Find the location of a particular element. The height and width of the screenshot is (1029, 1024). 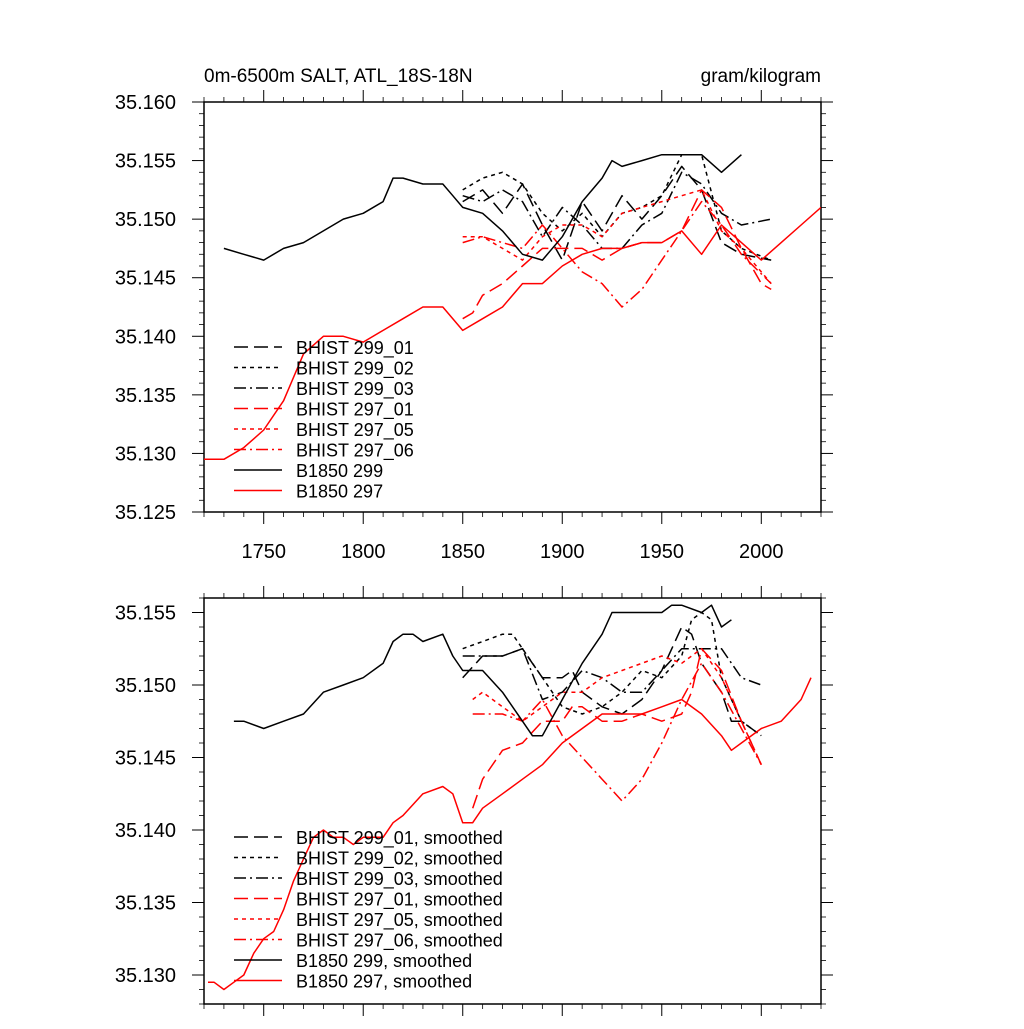

x-tick-label: 1950 is located at coordinates (662, 552).